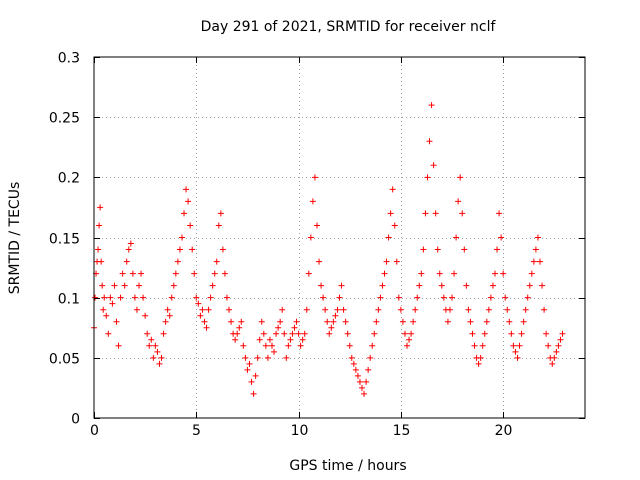 This screenshot has height=480, width=640. Describe the element at coordinates (64, 239) in the screenshot. I see `y-axis-tick-labels: 0 0.05 0.1 0.15 0.2 0.25 0.3` at that location.